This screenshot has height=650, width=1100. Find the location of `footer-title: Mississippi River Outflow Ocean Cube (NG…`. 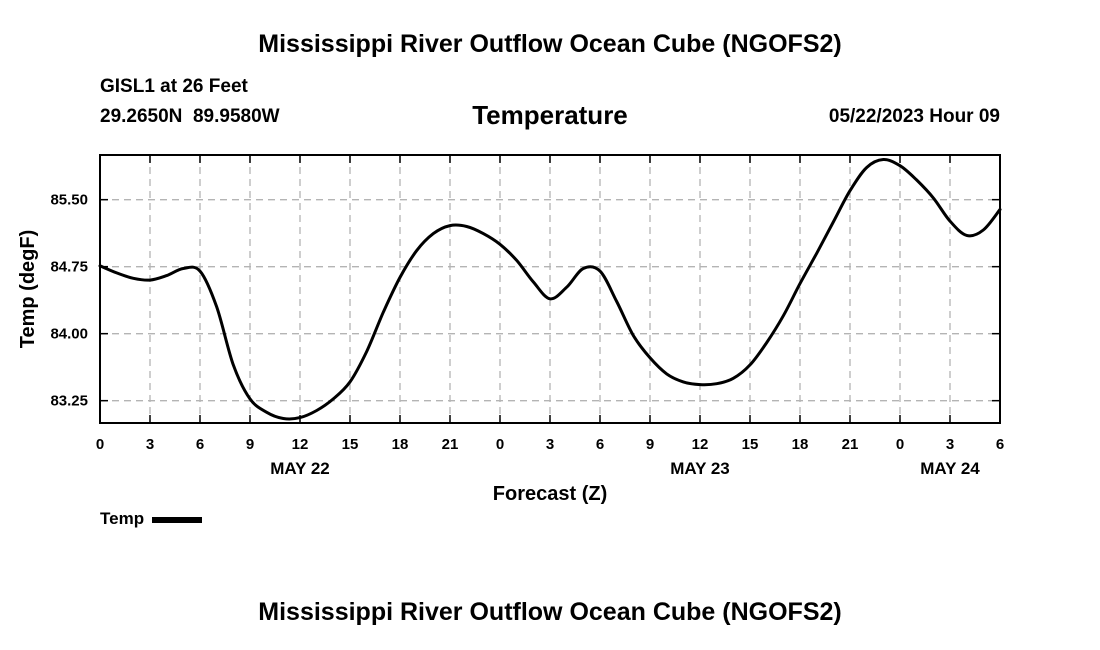

footer-title: Mississippi River Outflow Ocean Cube (NG… is located at coordinates (550, 612).